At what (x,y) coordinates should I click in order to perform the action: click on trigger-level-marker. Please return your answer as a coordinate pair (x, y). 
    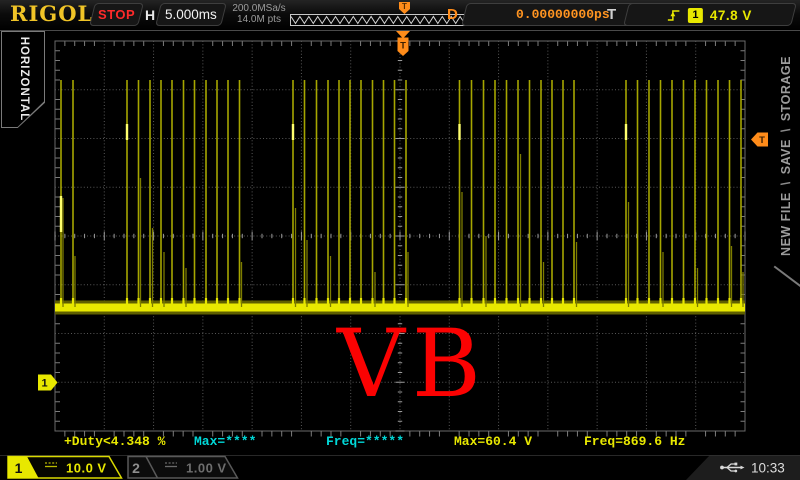
    Looking at the image, I should click on (759, 139).